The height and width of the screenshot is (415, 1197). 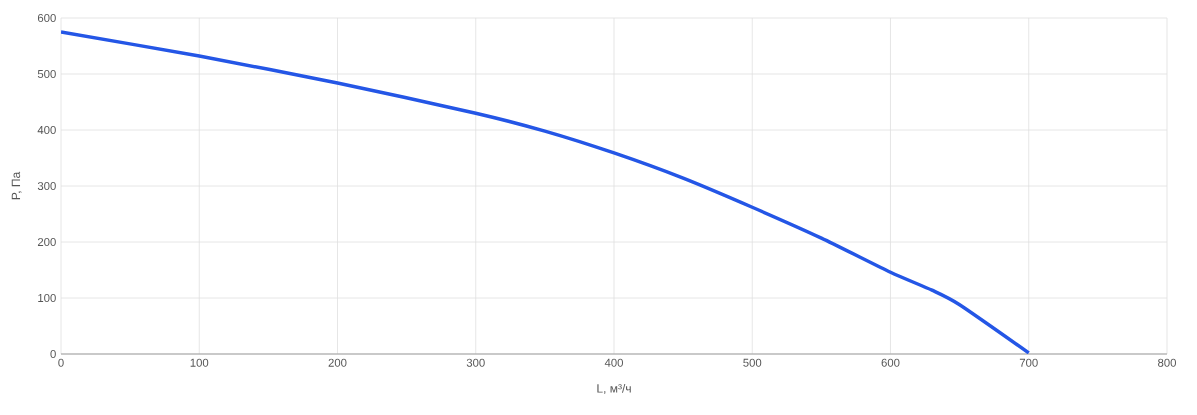 What do you see at coordinates (46, 18) in the screenshot?
I see `y-tick-label: 600` at bounding box center [46, 18].